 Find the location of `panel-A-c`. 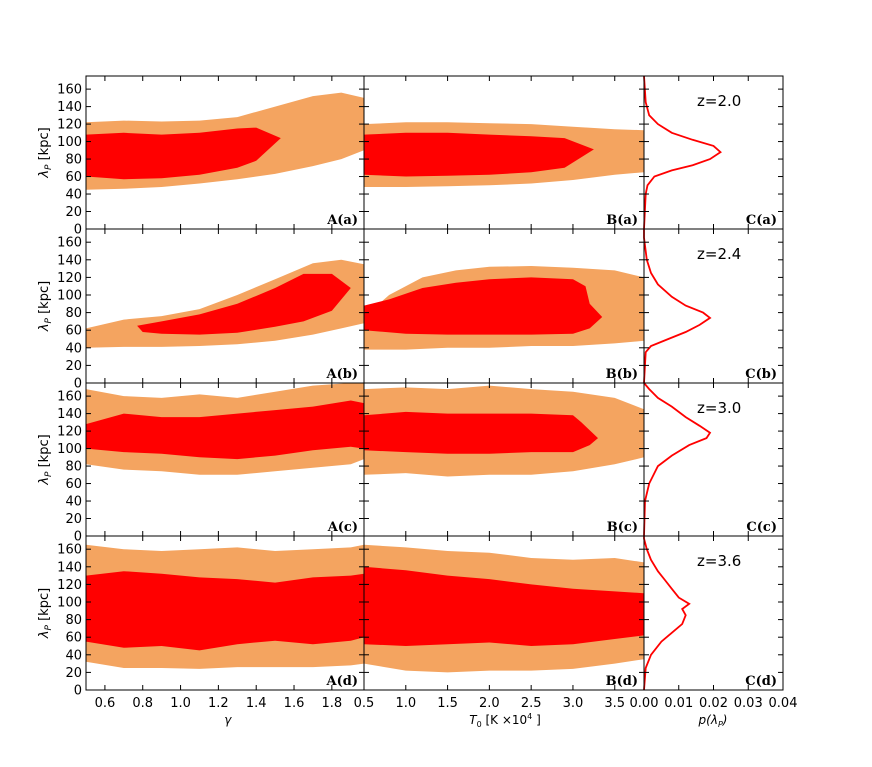

panel-A-c is located at coordinates (225, 429).